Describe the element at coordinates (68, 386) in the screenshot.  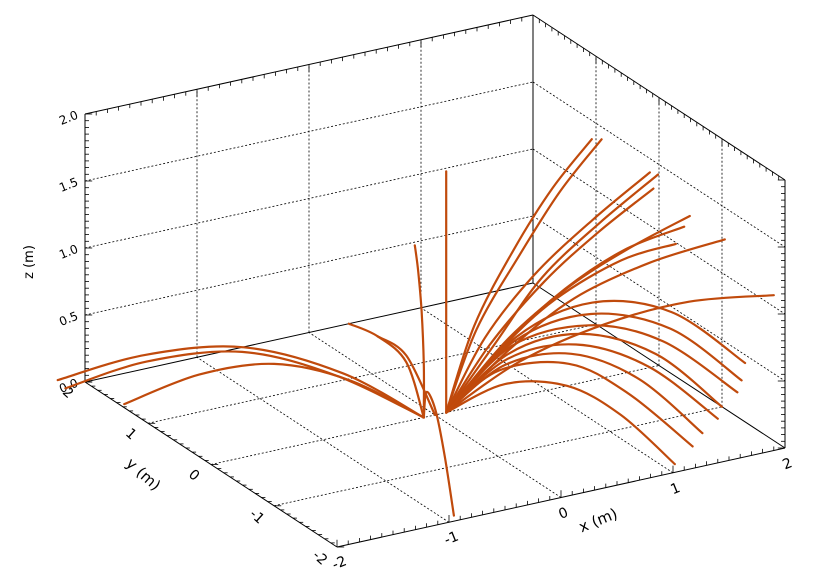
I see `z-tick-label: 0.0` at that location.